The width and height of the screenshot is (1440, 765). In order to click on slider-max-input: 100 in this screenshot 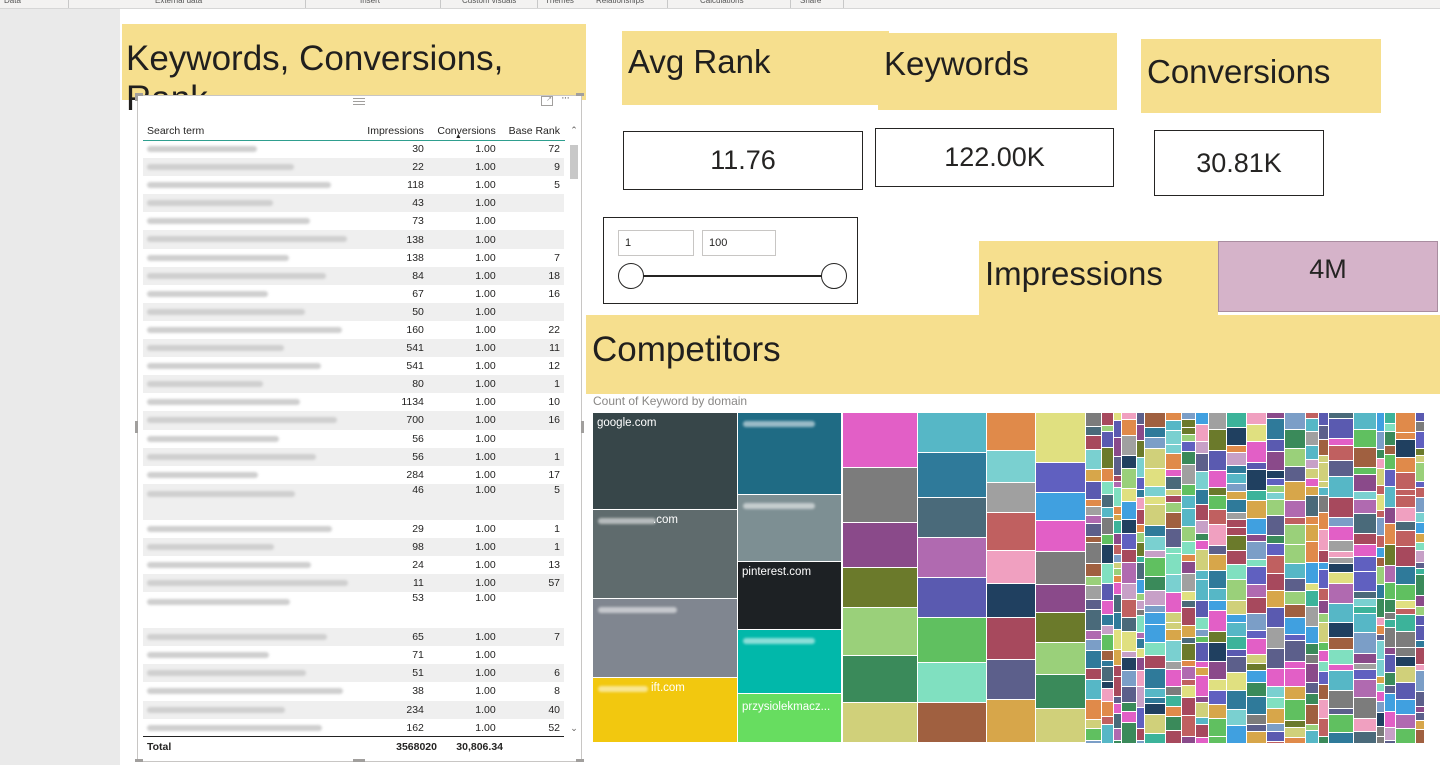, I will do `click(739, 243)`.